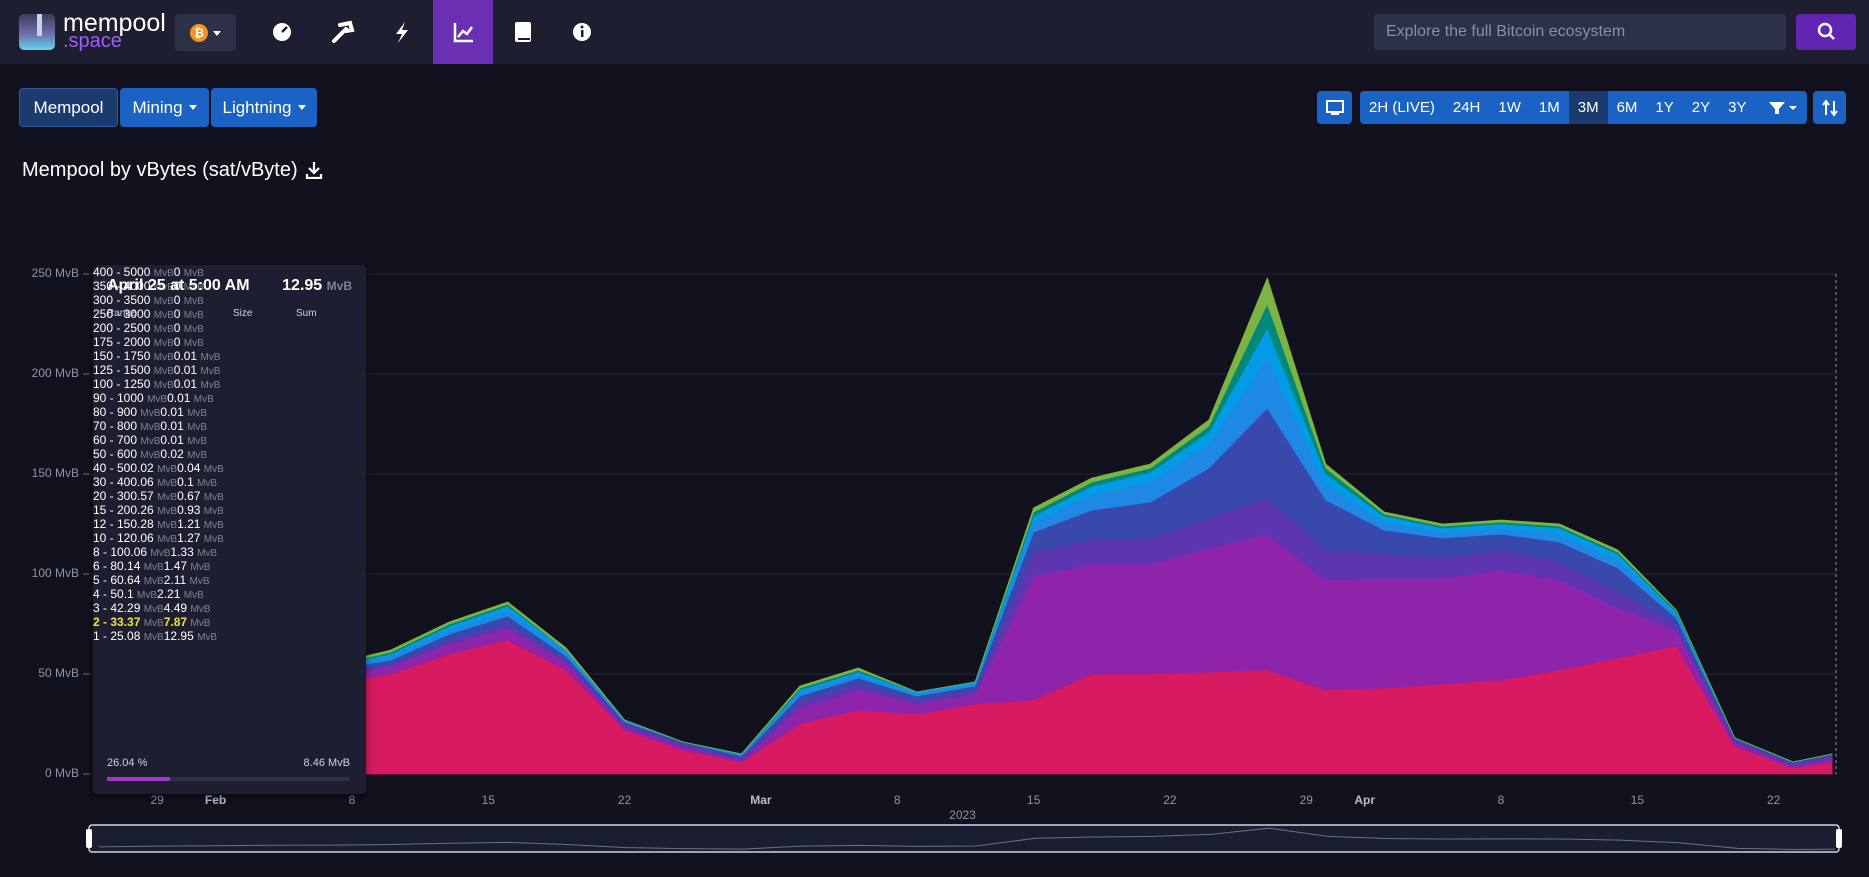 This screenshot has width=1869, height=877. I want to click on range-label: 30 - 40, so click(112, 482).